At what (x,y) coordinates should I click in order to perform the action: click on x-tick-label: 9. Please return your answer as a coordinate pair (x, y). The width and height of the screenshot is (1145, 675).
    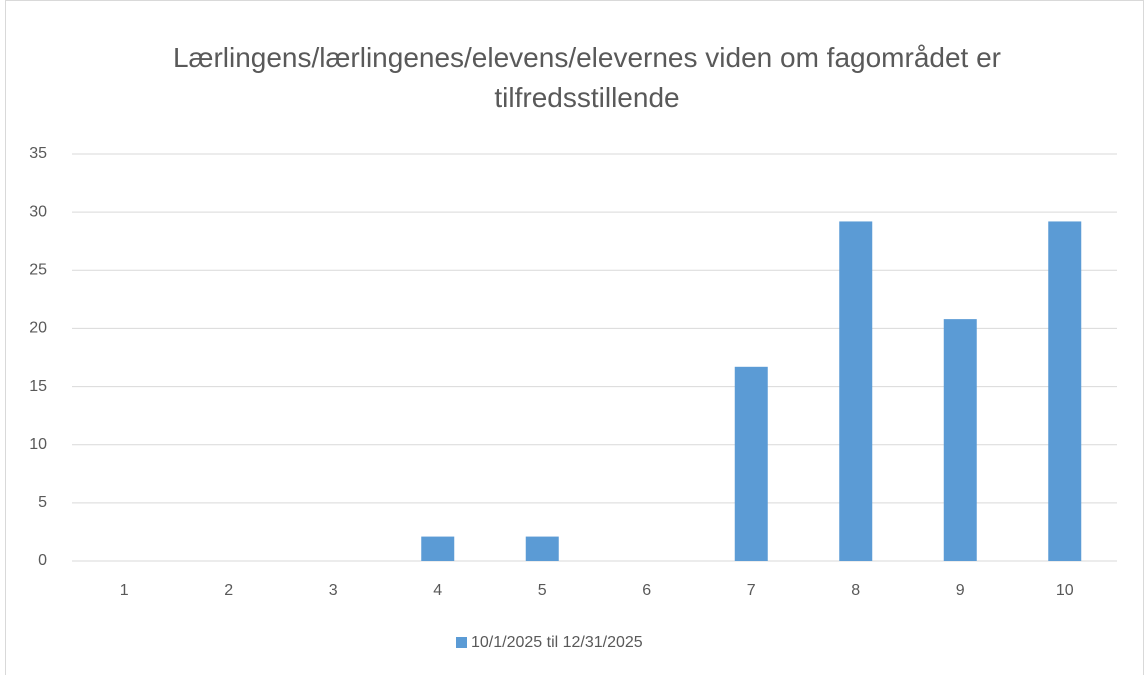
    Looking at the image, I should click on (960, 590).